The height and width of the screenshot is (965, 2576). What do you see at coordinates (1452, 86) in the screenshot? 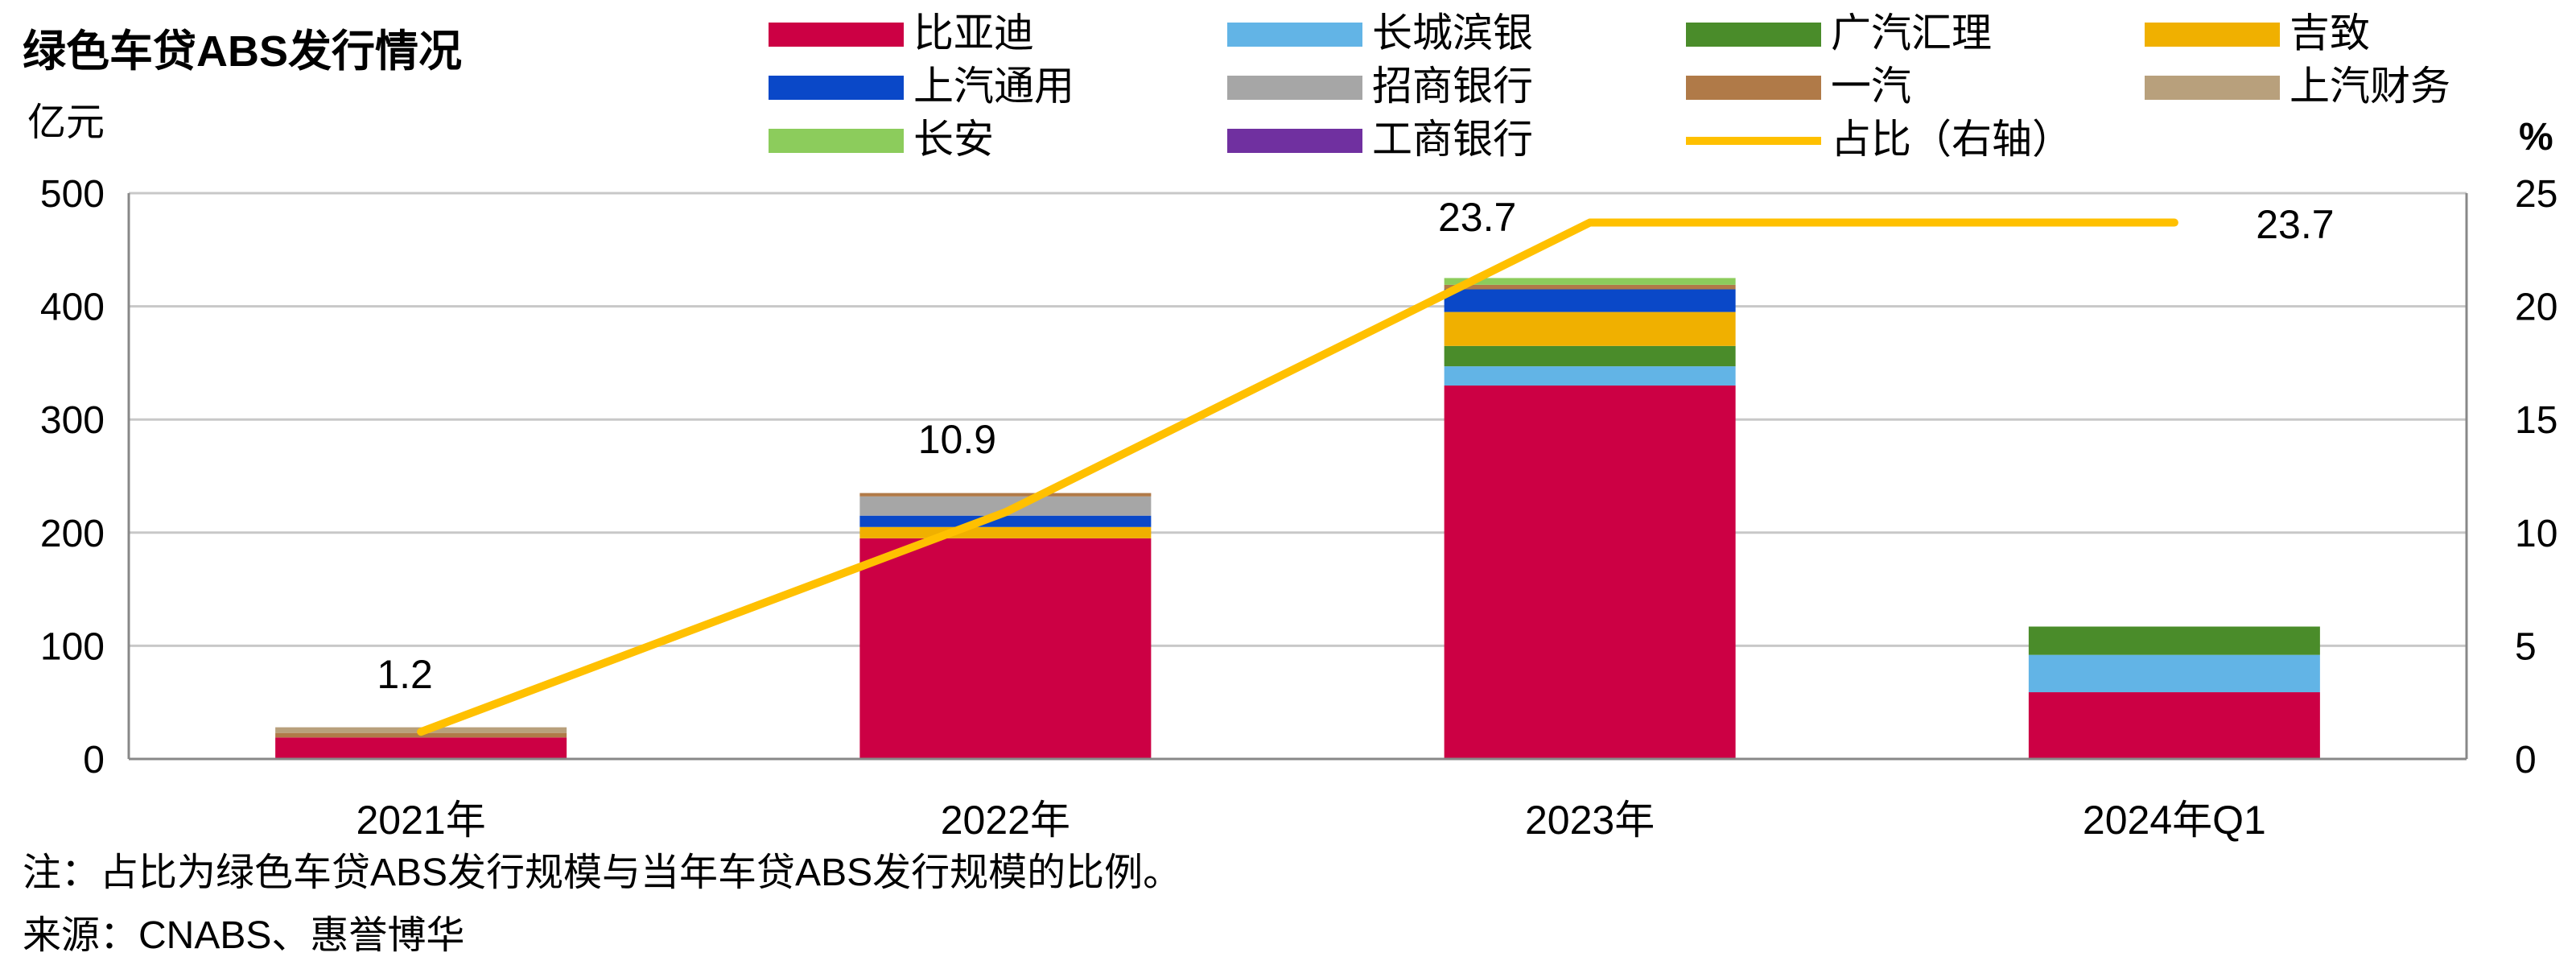
I see `legend-label: 招商银行` at bounding box center [1452, 86].